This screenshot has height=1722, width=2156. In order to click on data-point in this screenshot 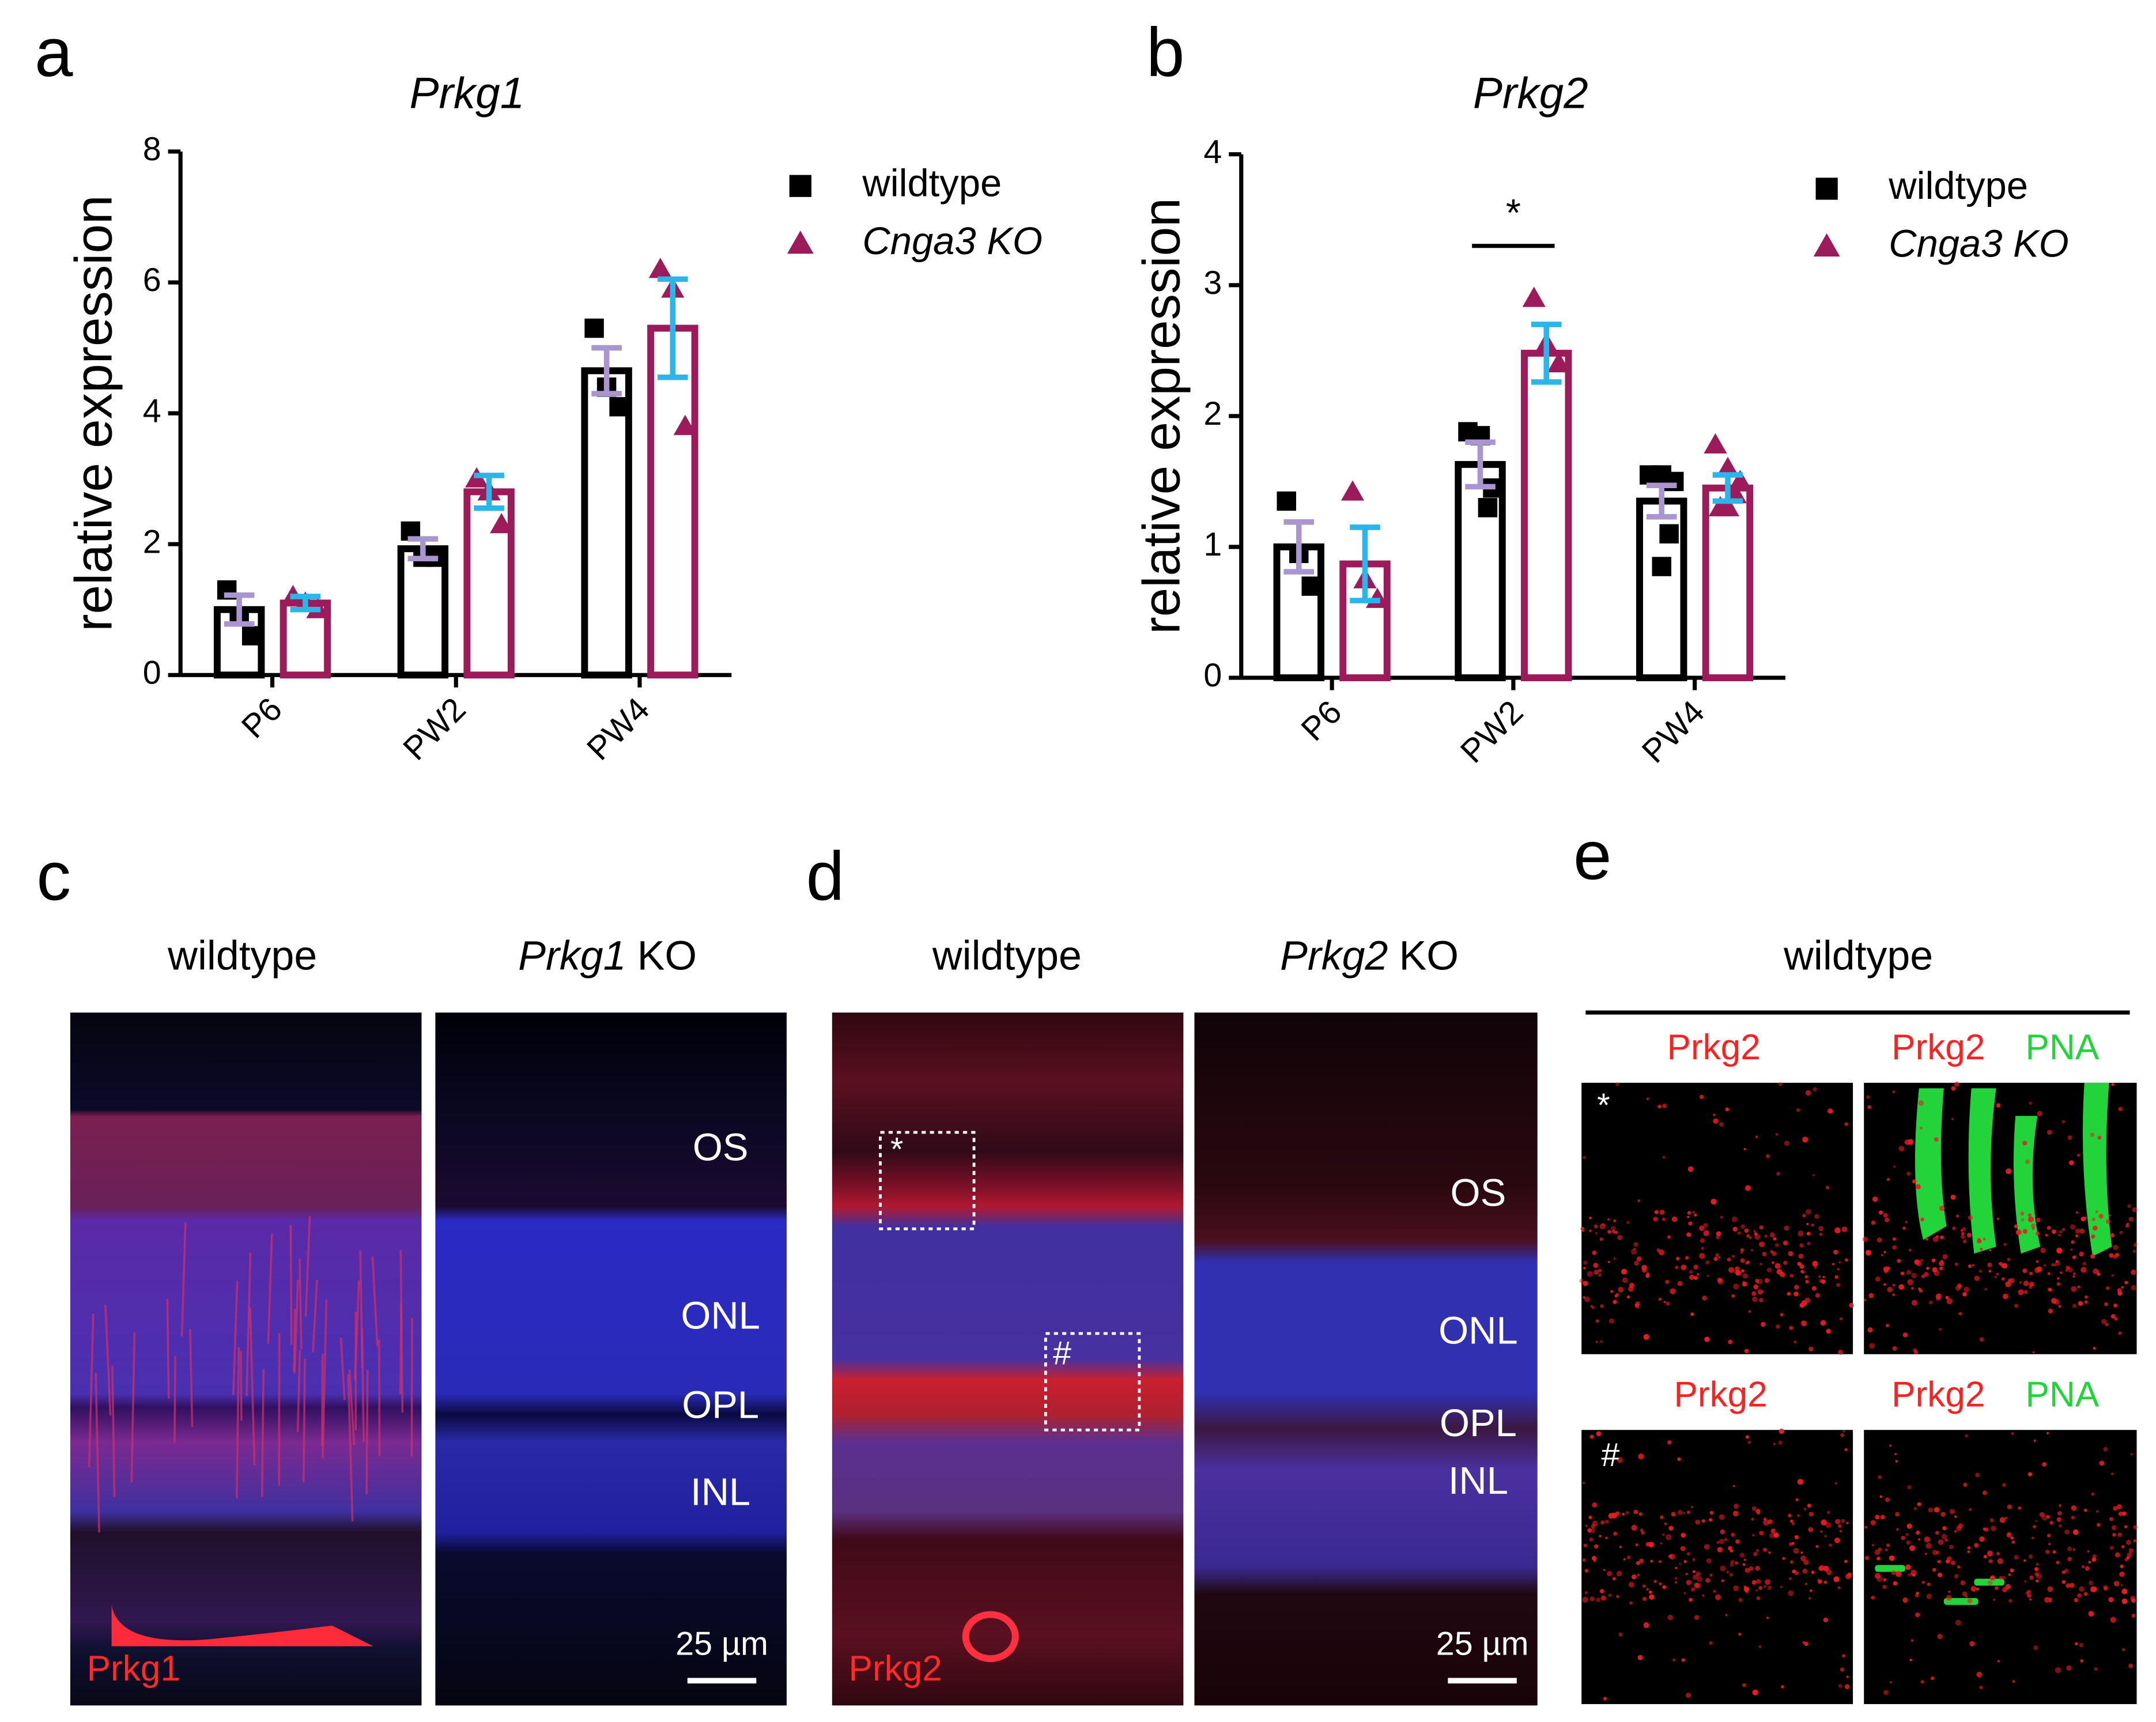, I will do `click(1728, 466)`.